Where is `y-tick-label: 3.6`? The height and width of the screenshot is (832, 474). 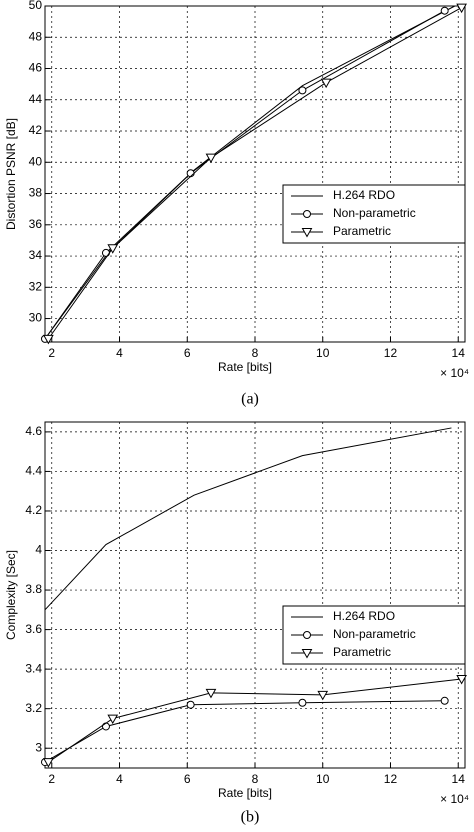 y-tick-label: 3.6 is located at coordinates (33, 629).